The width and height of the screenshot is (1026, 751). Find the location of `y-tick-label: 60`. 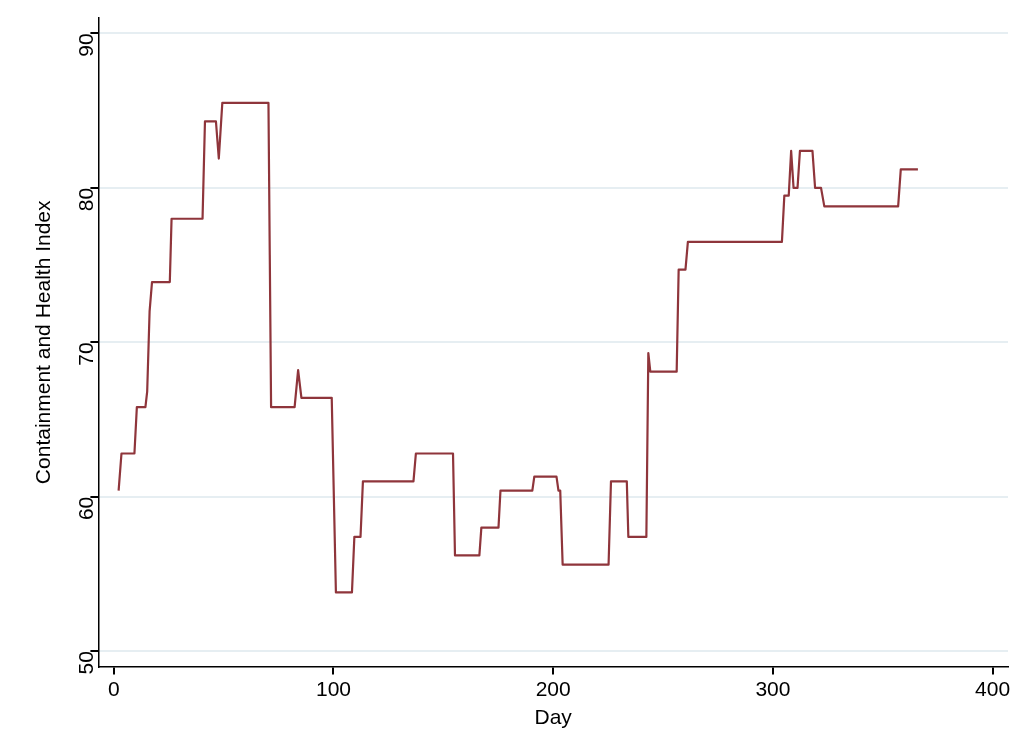

y-tick-label: 60 is located at coordinates (86, 508).